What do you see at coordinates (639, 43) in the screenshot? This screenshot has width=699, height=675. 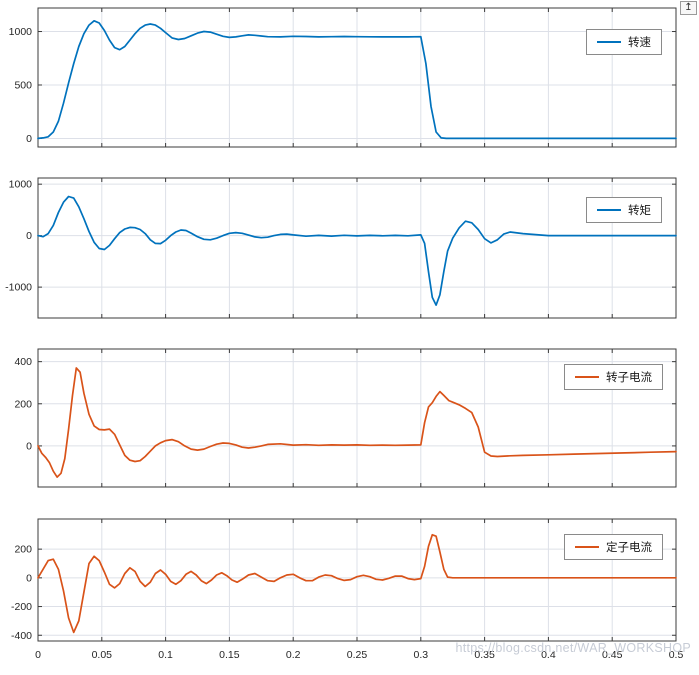 I see `legend-label-speed: 转速` at bounding box center [639, 43].